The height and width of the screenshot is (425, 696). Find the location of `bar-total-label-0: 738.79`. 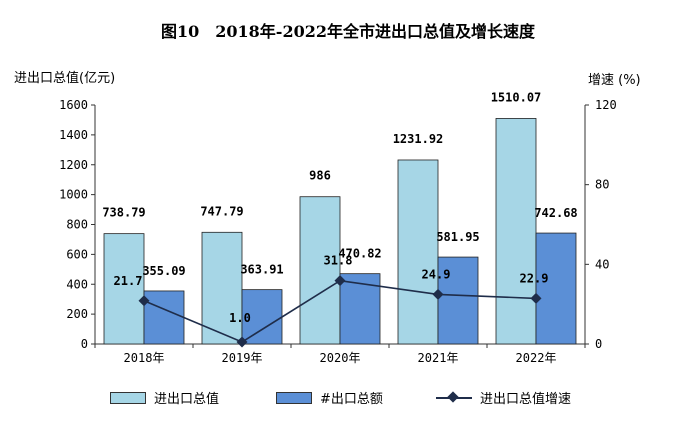

bar-total-label-0: 738.79 is located at coordinates (123, 213).